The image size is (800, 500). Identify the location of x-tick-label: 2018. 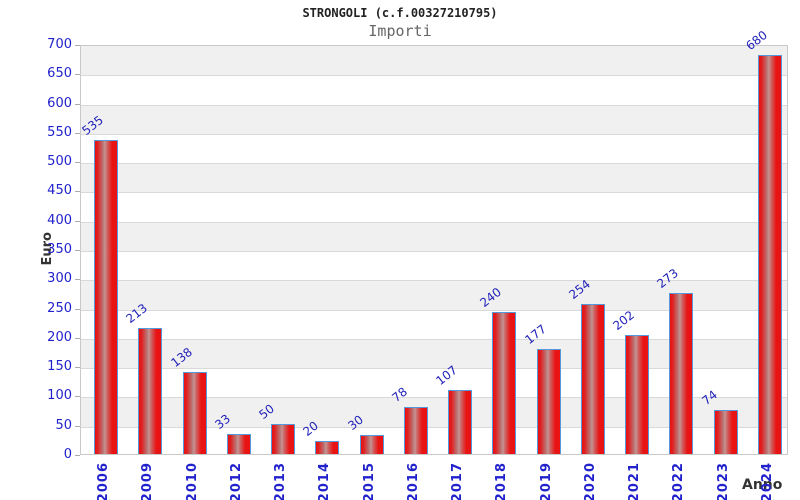
(502, 481).